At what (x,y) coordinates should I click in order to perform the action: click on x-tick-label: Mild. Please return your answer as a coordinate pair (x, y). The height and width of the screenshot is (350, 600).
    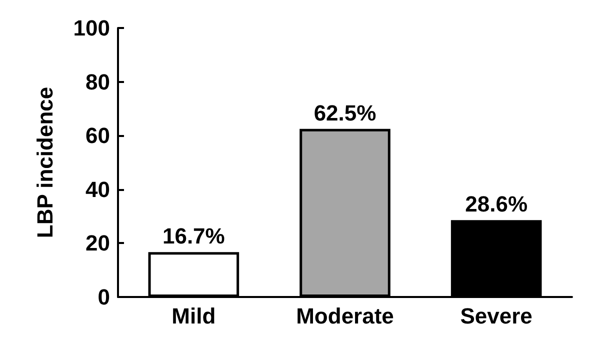
    Looking at the image, I should click on (194, 316).